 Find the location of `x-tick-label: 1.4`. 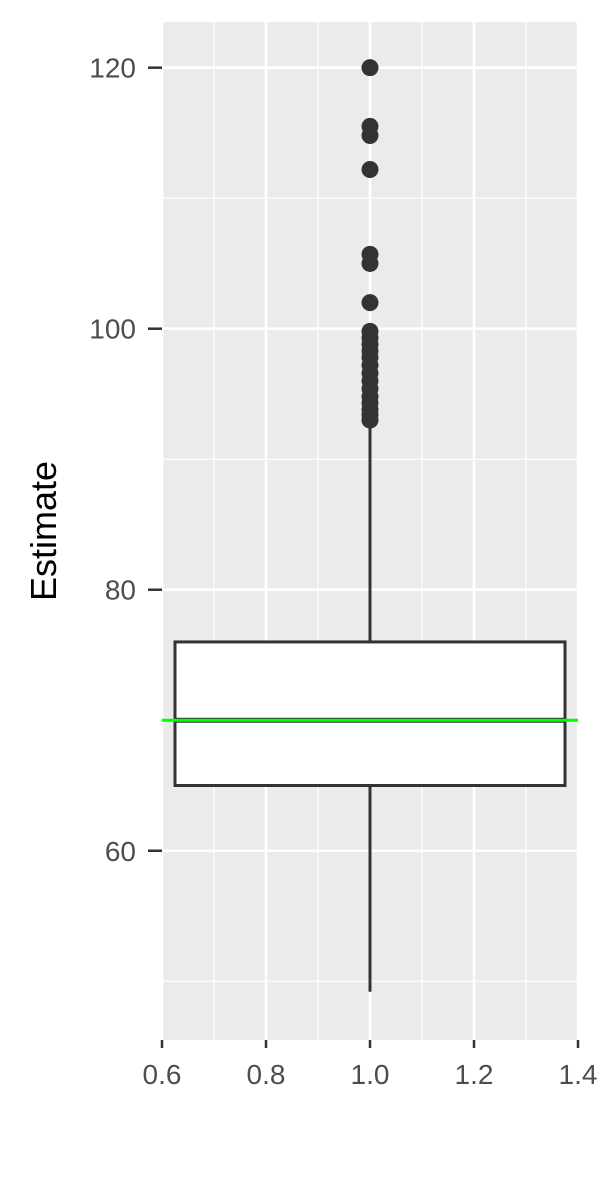

x-tick-label: 1.4 is located at coordinates (578, 1074).